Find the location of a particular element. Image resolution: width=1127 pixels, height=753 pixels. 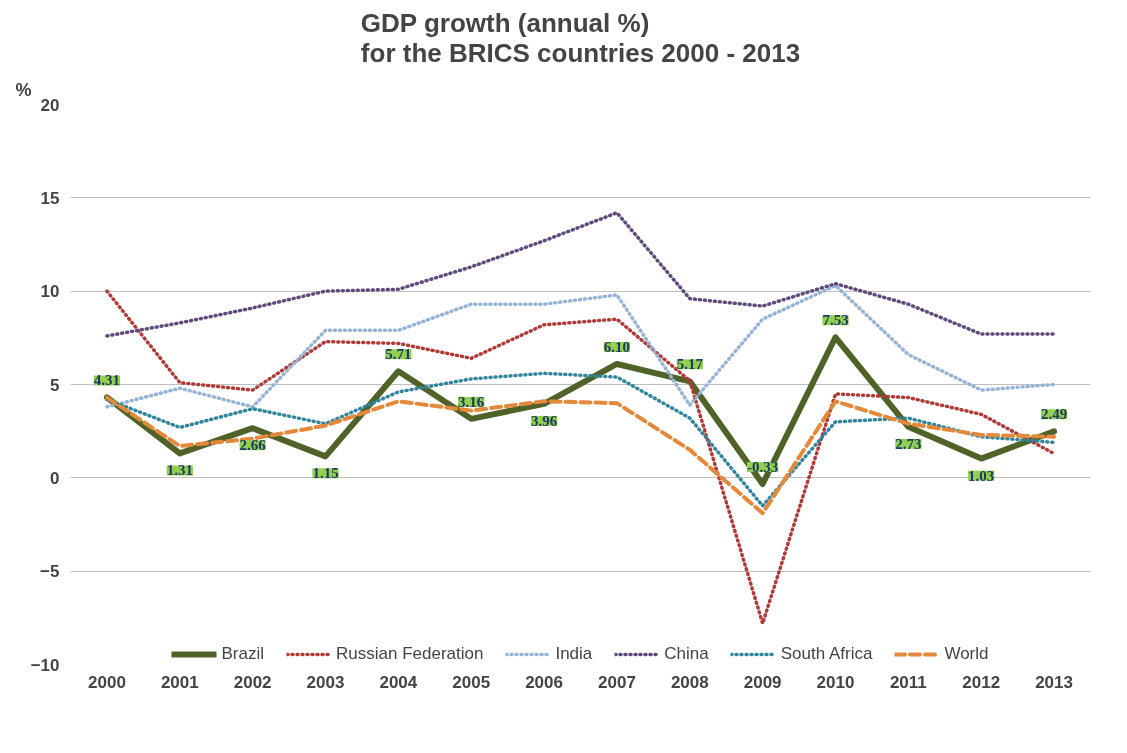

x-tick-label: 2007 is located at coordinates (617, 682).